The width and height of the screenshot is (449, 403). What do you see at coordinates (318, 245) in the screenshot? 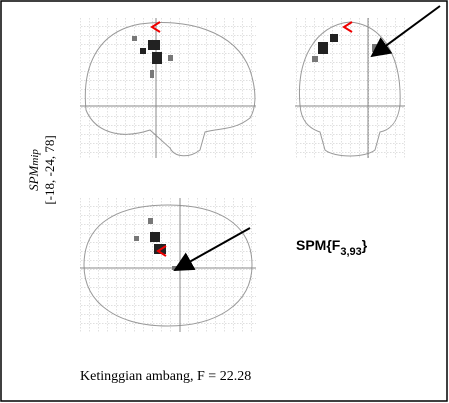
I see `statistic-name: SPM{F` at bounding box center [318, 245].